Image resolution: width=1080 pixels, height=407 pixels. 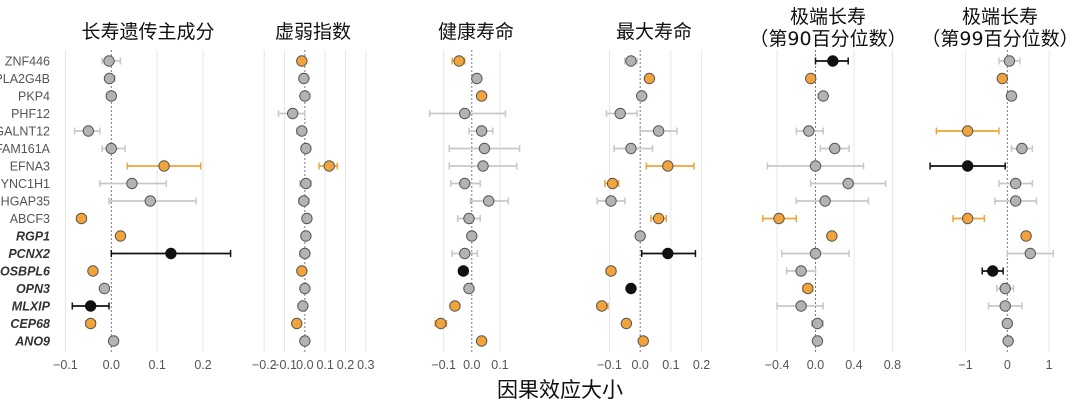 What do you see at coordinates (30, 219) in the screenshot?
I see `gene-label: ABCF3` at bounding box center [30, 219].